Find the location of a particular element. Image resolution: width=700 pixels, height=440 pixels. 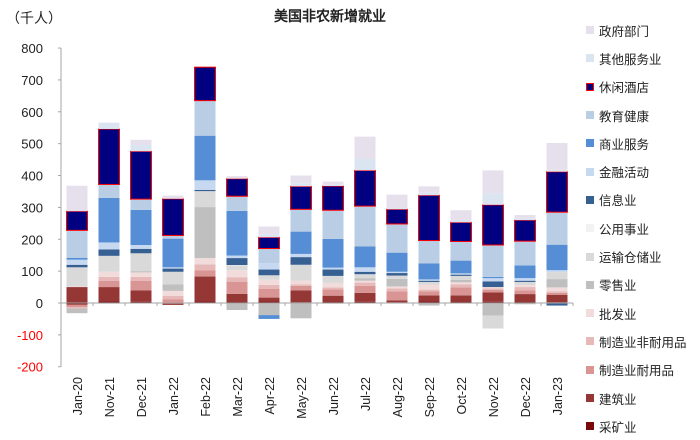

legend-item: 建筑业 is located at coordinates (643, 398).